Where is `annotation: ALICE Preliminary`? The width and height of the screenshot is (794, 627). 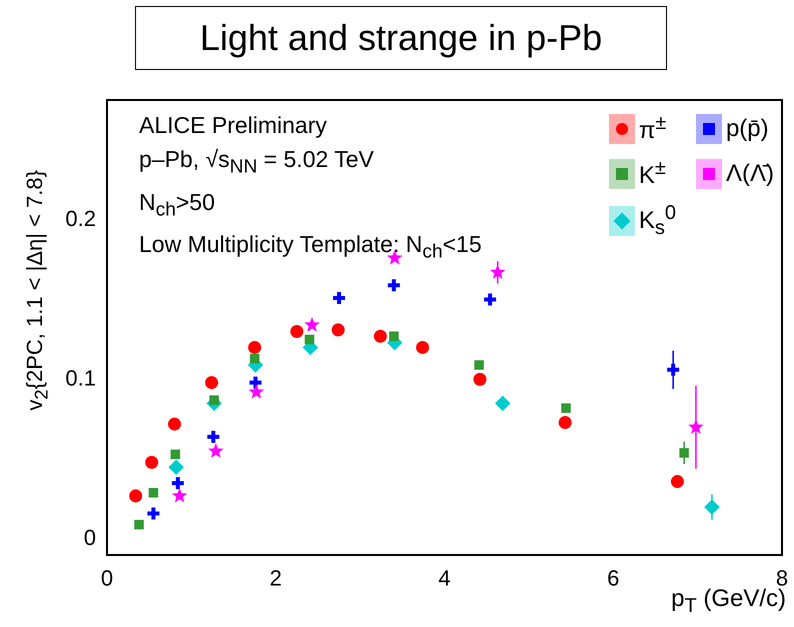 annotation: ALICE Preliminary is located at coordinates (233, 125).